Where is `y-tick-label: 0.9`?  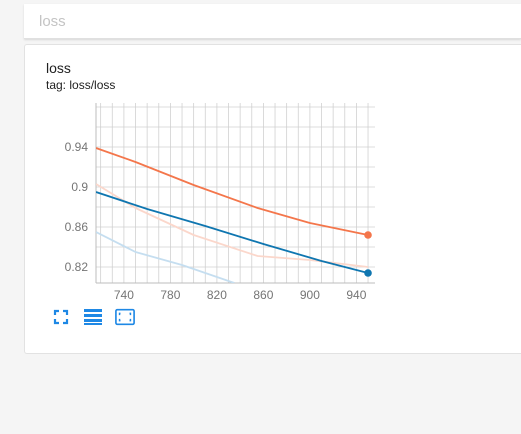 y-tick-label: 0.9 is located at coordinates (79, 187).